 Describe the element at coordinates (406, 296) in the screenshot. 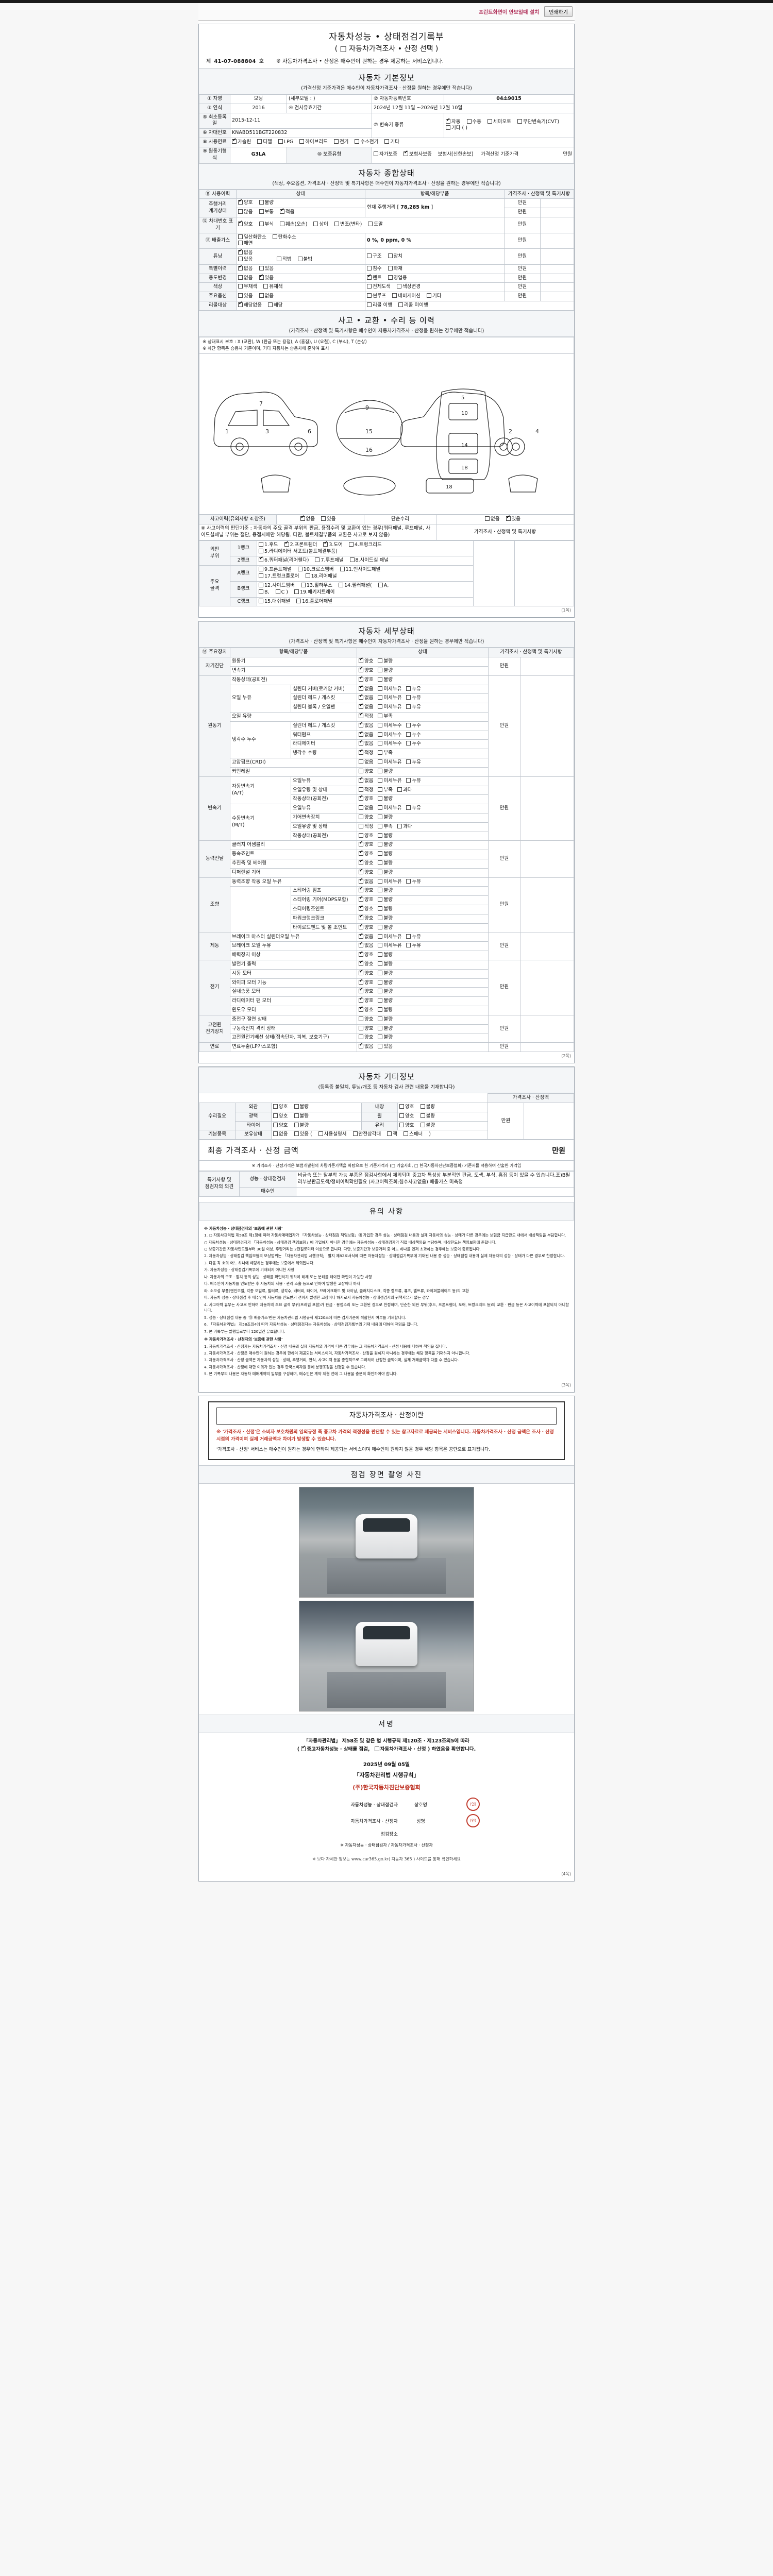

I see `options-item-nav: 네비게이션` at that location.